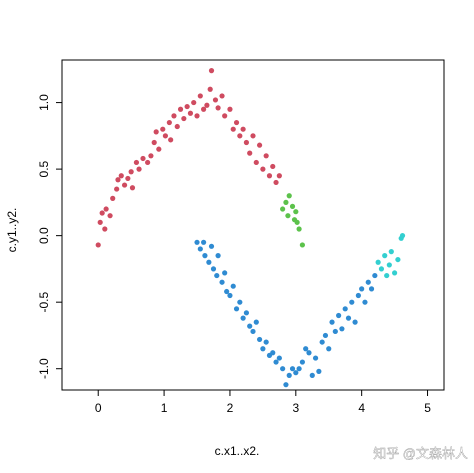  I want to click on x-tick-label: 0, so click(98, 408).